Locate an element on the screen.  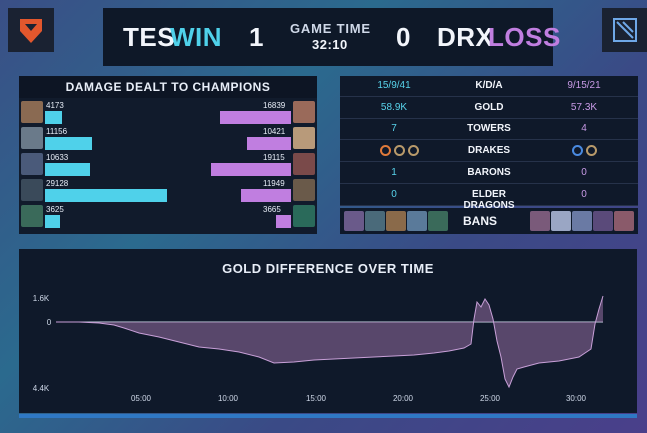
tes-logo-icon is located at coordinates (31, 31).